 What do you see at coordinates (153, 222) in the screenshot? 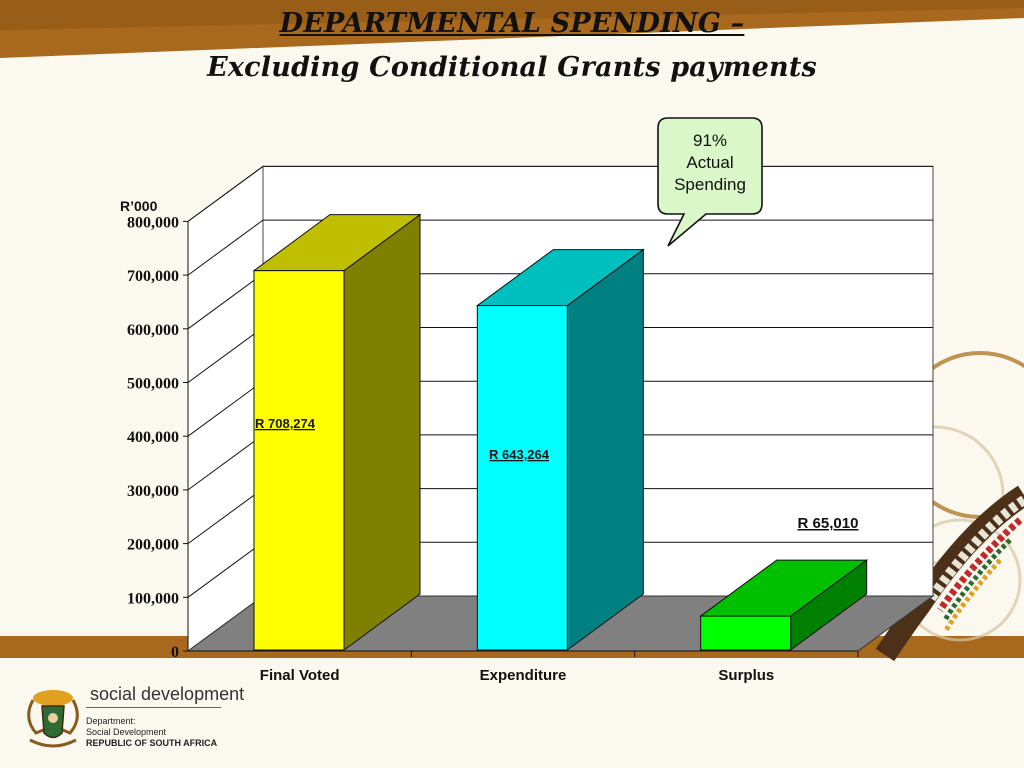
I see `y-tick-label: 800,000` at bounding box center [153, 222].